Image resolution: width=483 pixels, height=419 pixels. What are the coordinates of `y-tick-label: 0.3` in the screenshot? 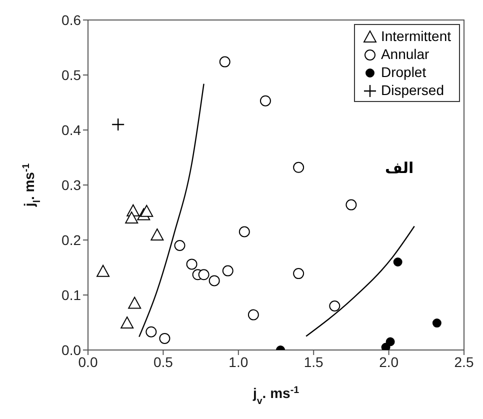 It's located at (72, 184).